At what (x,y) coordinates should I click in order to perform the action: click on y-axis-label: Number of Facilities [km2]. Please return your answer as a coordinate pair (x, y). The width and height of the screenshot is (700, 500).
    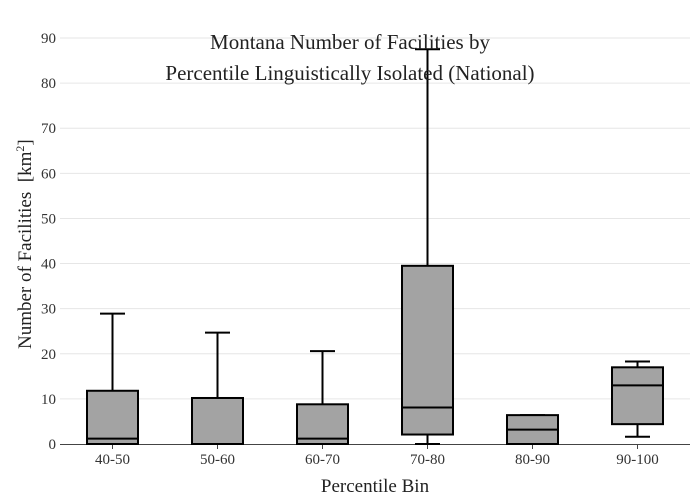
    Looking at the image, I should click on (25, 244).